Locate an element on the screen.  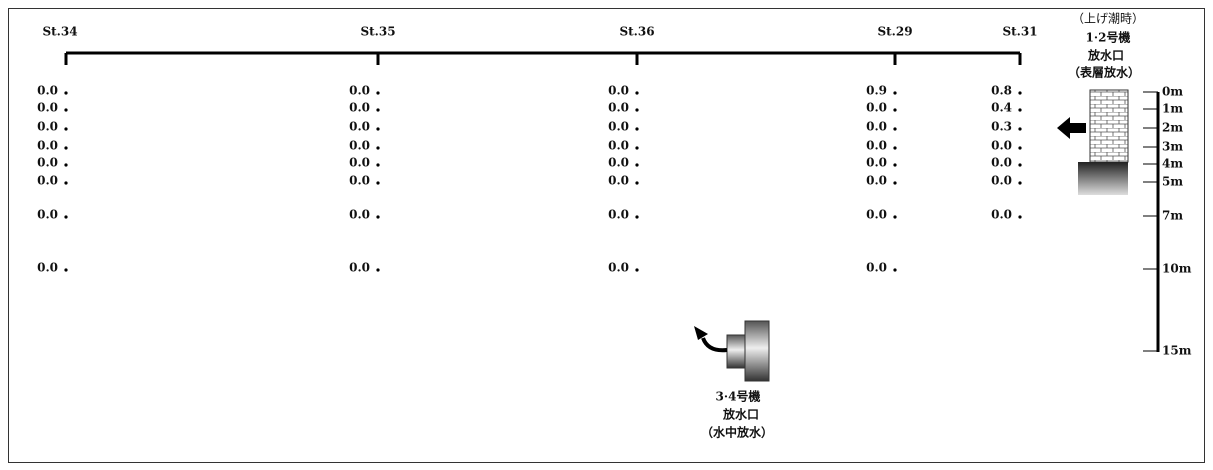
station-name: St.31 is located at coordinates (1019, 32).